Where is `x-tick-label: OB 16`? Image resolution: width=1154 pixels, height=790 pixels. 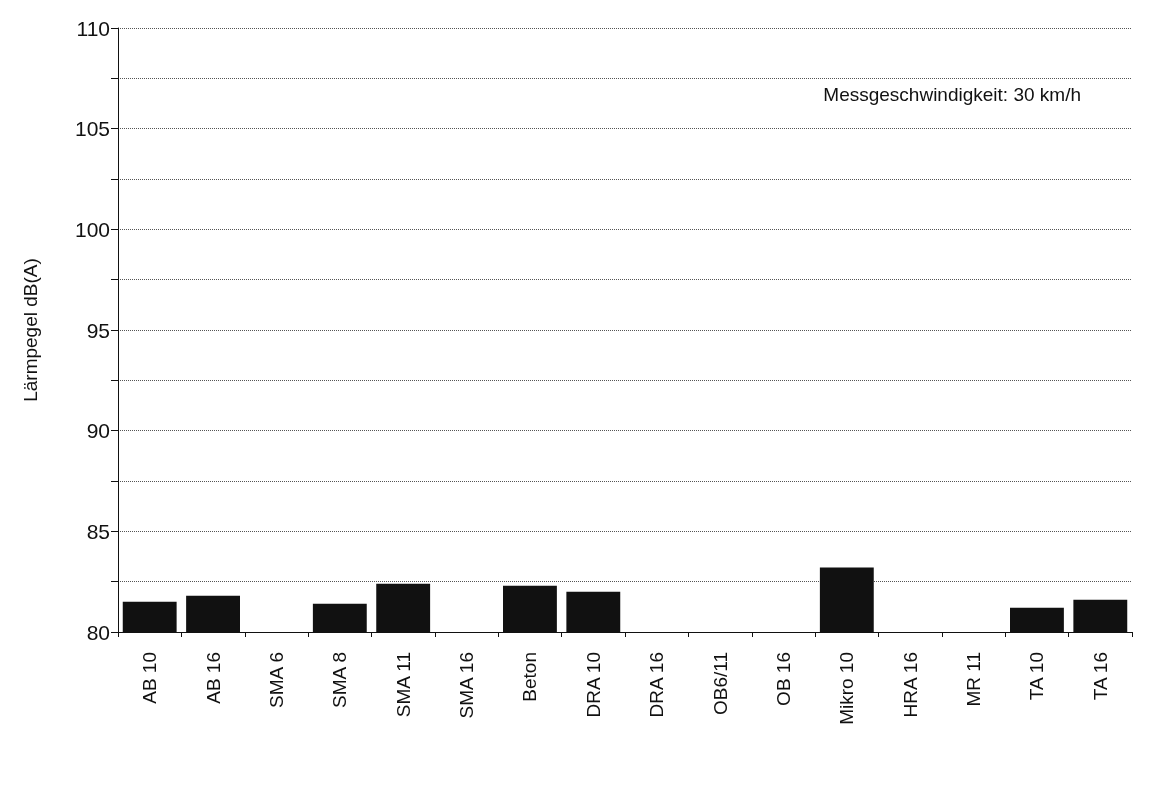 x-tick-label: OB 16 is located at coordinates (783, 679).